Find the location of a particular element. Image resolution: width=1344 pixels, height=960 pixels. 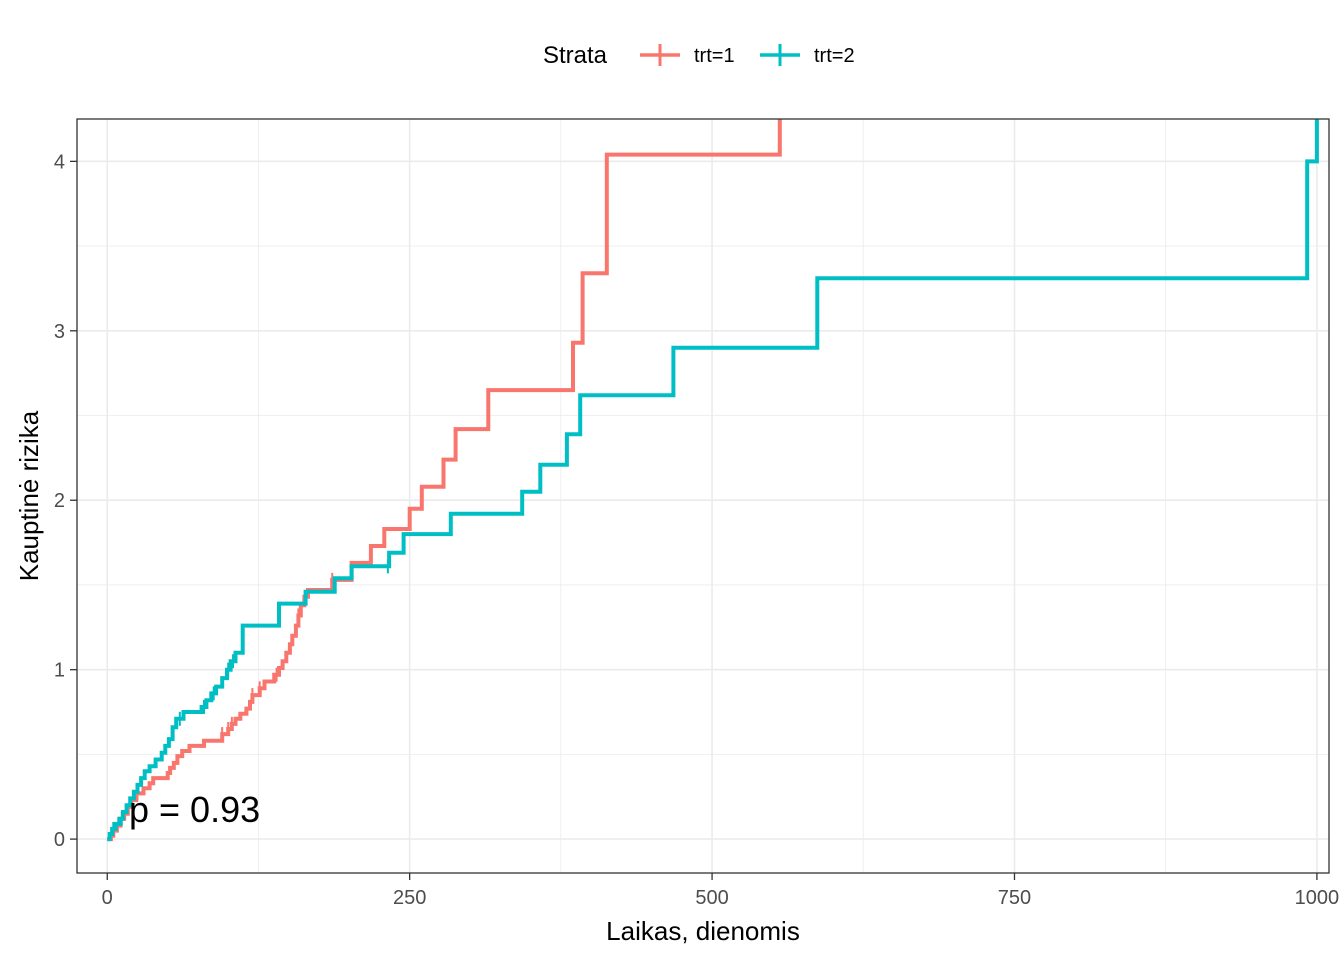

x-tick-label: 0 is located at coordinates (107, 898).